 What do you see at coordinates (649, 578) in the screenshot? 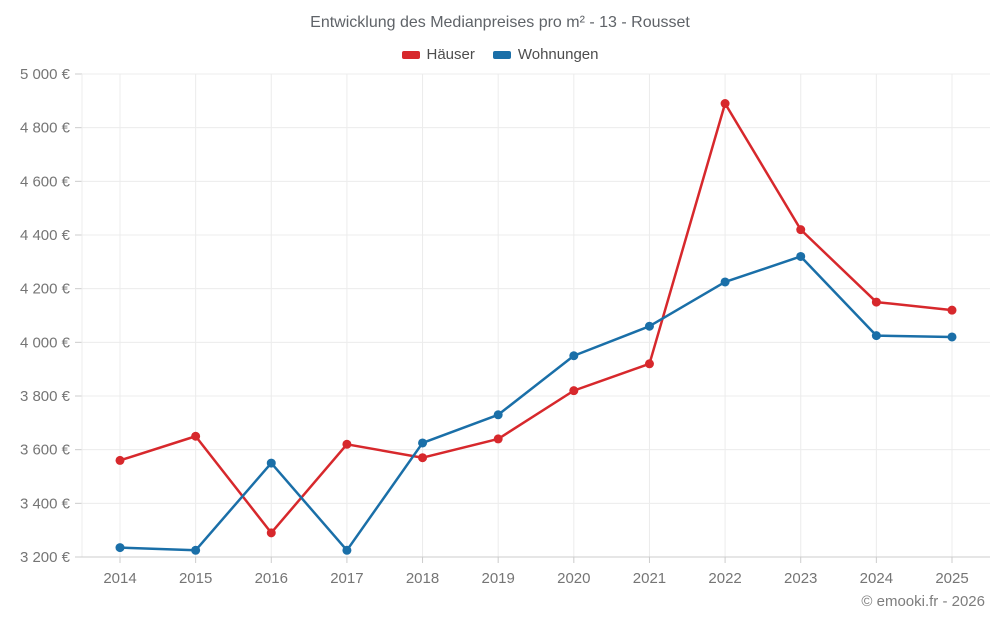
I see `x-tick-label: 2021` at bounding box center [649, 578].